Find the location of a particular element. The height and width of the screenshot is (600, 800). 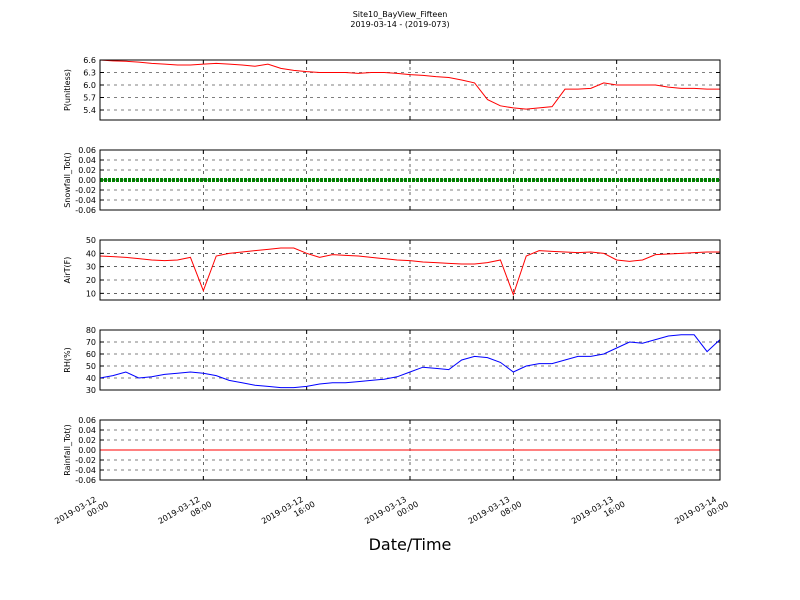

figure-title: Site10_BayView_Fifteen is located at coordinates (400, 14).